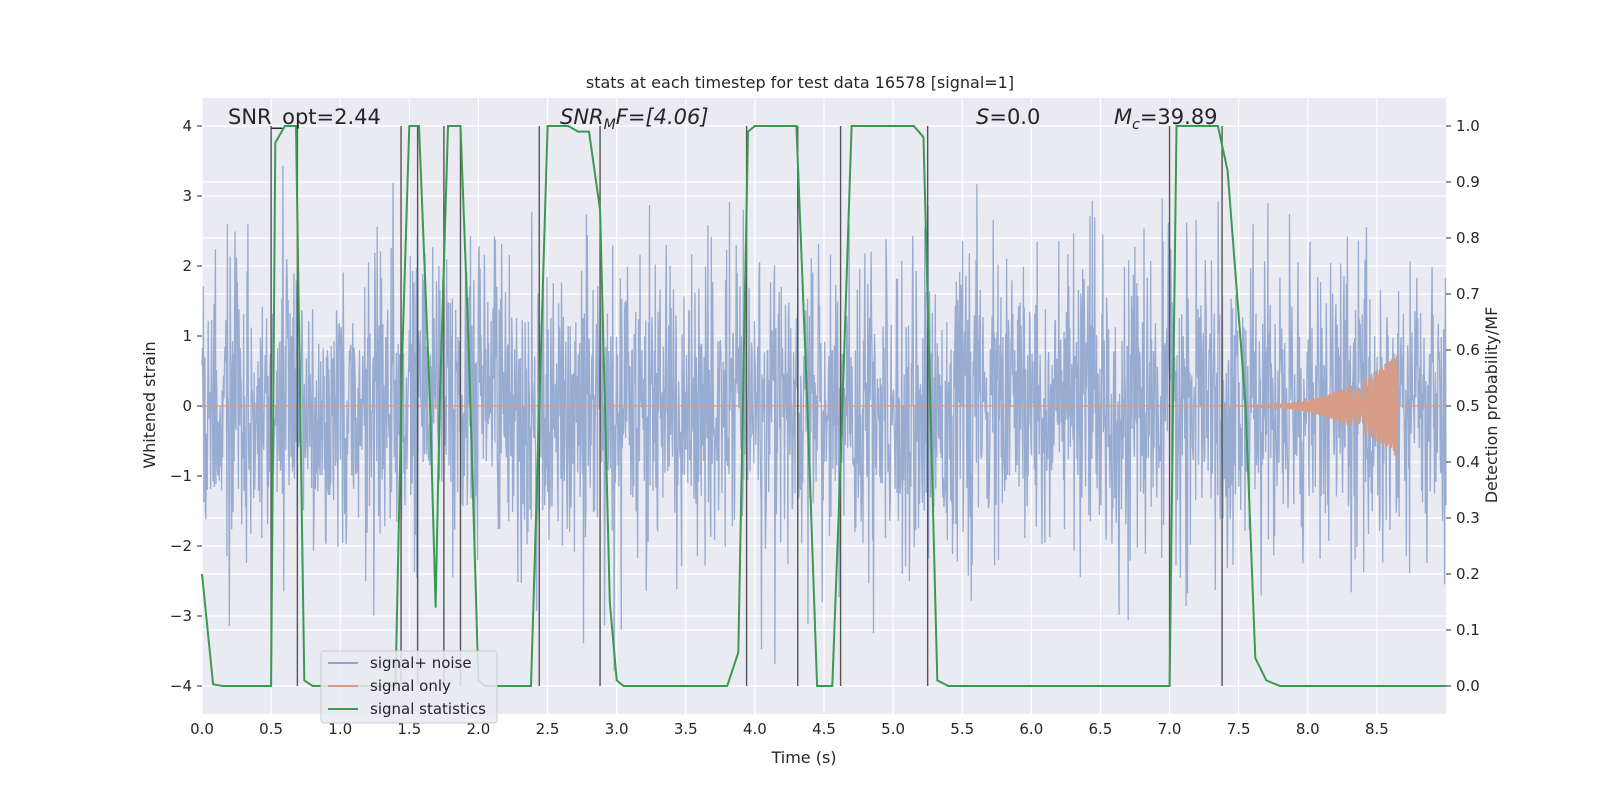  I want to click on annotation-snr-opt: SNR_opt=2.44, so click(304, 117).